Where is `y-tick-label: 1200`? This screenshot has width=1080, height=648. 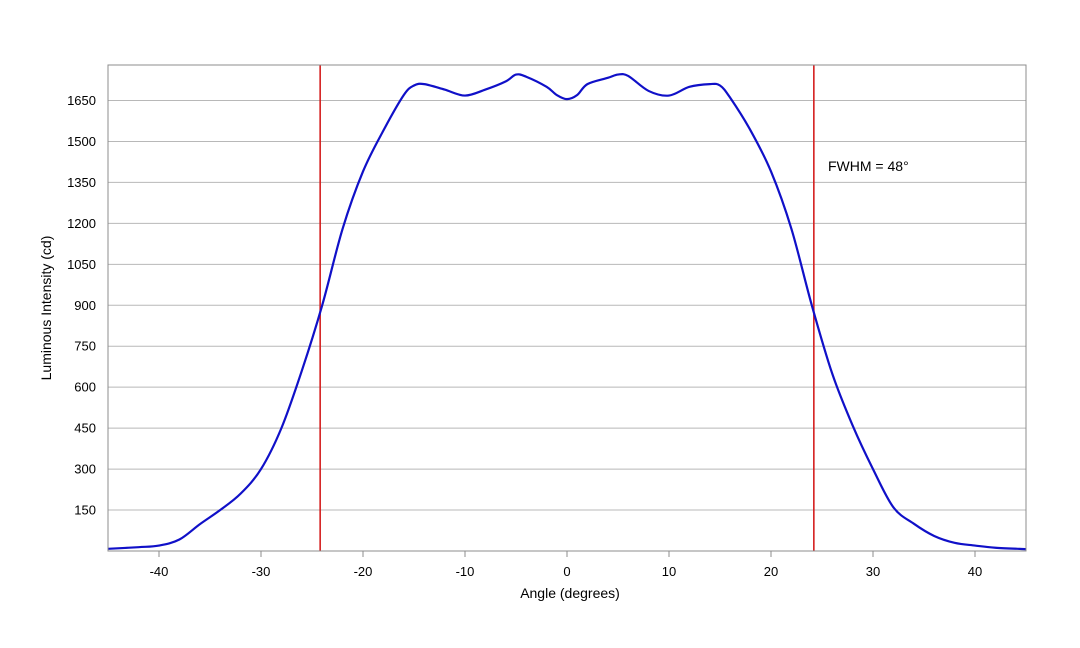
y-tick-label: 1200 is located at coordinates (81, 223).